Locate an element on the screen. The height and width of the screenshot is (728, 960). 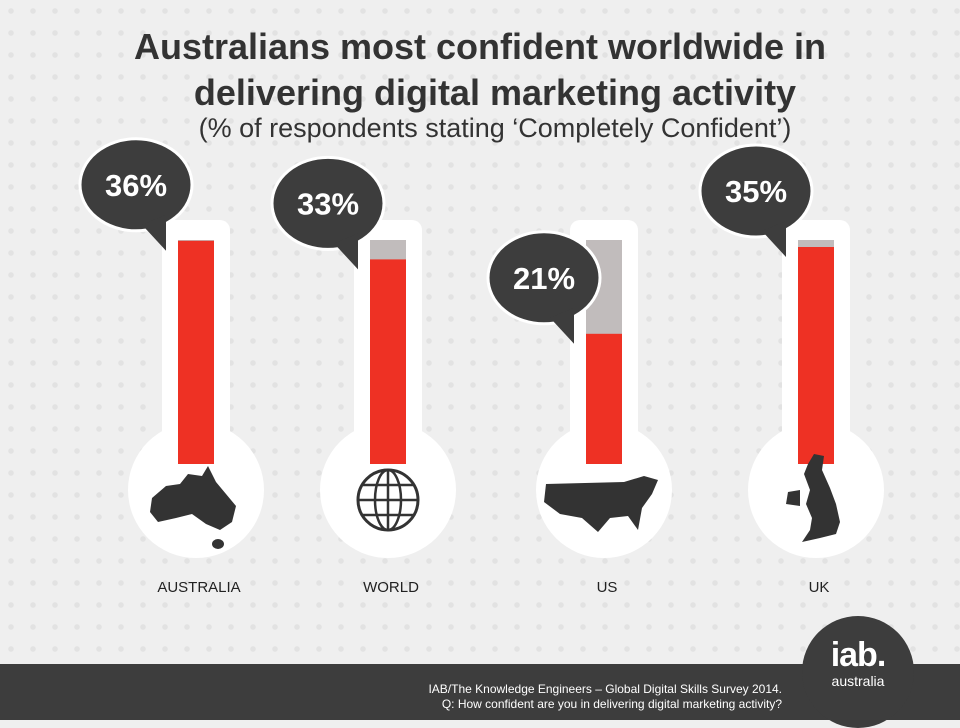
northern-ireland-shape is located at coordinates (793, 498).